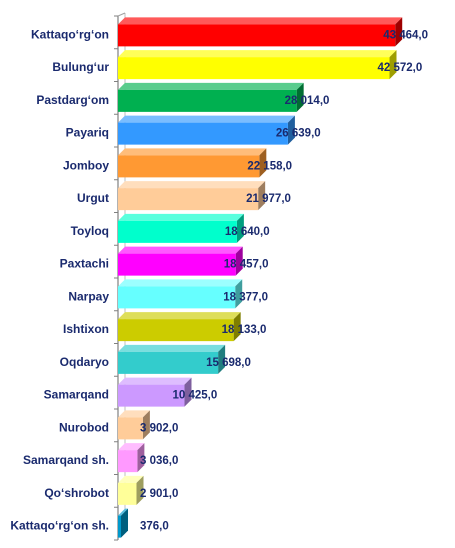  I want to click on category-label: Ishtixon, so click(86, 329).